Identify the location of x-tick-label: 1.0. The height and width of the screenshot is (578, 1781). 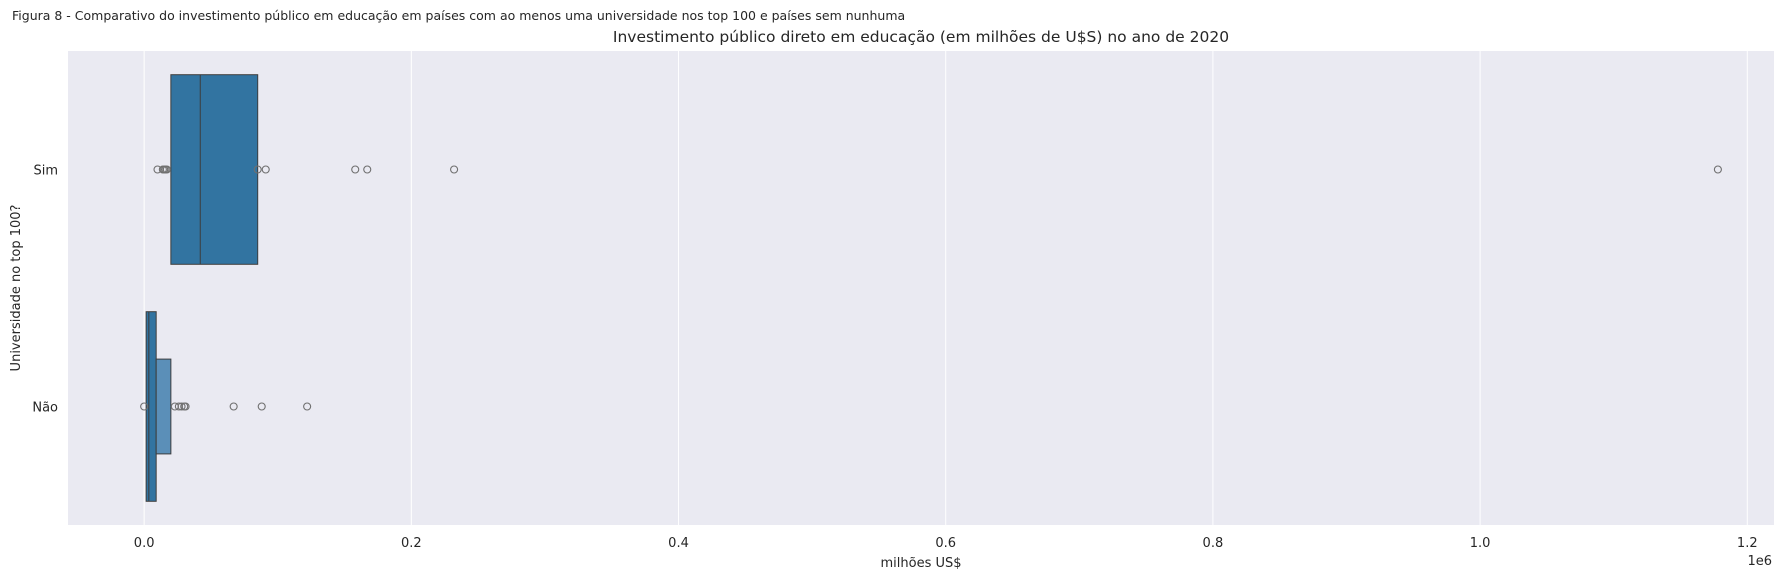
(1480, 543).